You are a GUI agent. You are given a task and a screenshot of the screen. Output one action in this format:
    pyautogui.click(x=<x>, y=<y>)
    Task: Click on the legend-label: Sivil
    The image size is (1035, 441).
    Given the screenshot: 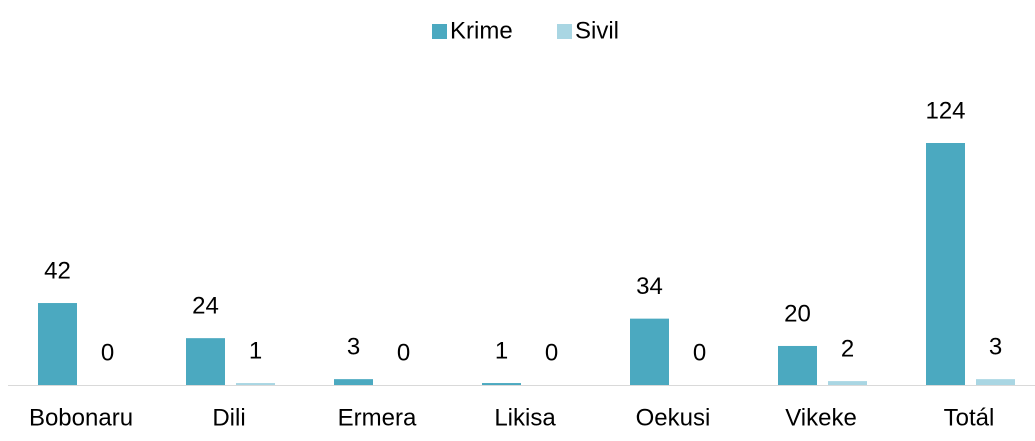 What is the action you would take?
    pyautogui.click(x=597, y=30)
    